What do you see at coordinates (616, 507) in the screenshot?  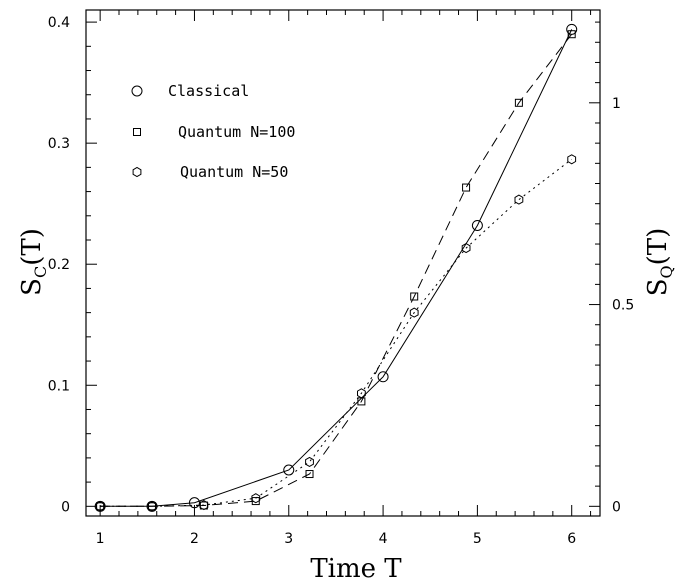 I see `y-right-tick-label: 0` at bounding box center [616, 507].